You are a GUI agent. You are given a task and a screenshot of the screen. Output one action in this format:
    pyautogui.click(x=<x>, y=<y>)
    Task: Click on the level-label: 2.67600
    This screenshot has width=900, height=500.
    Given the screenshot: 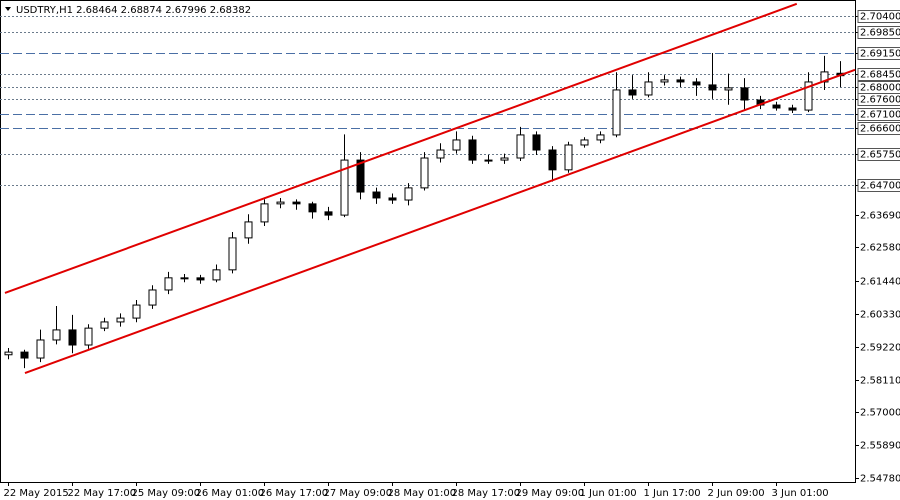 What is the action you would take?
    pyautogui.click(x=880, y=100)
    